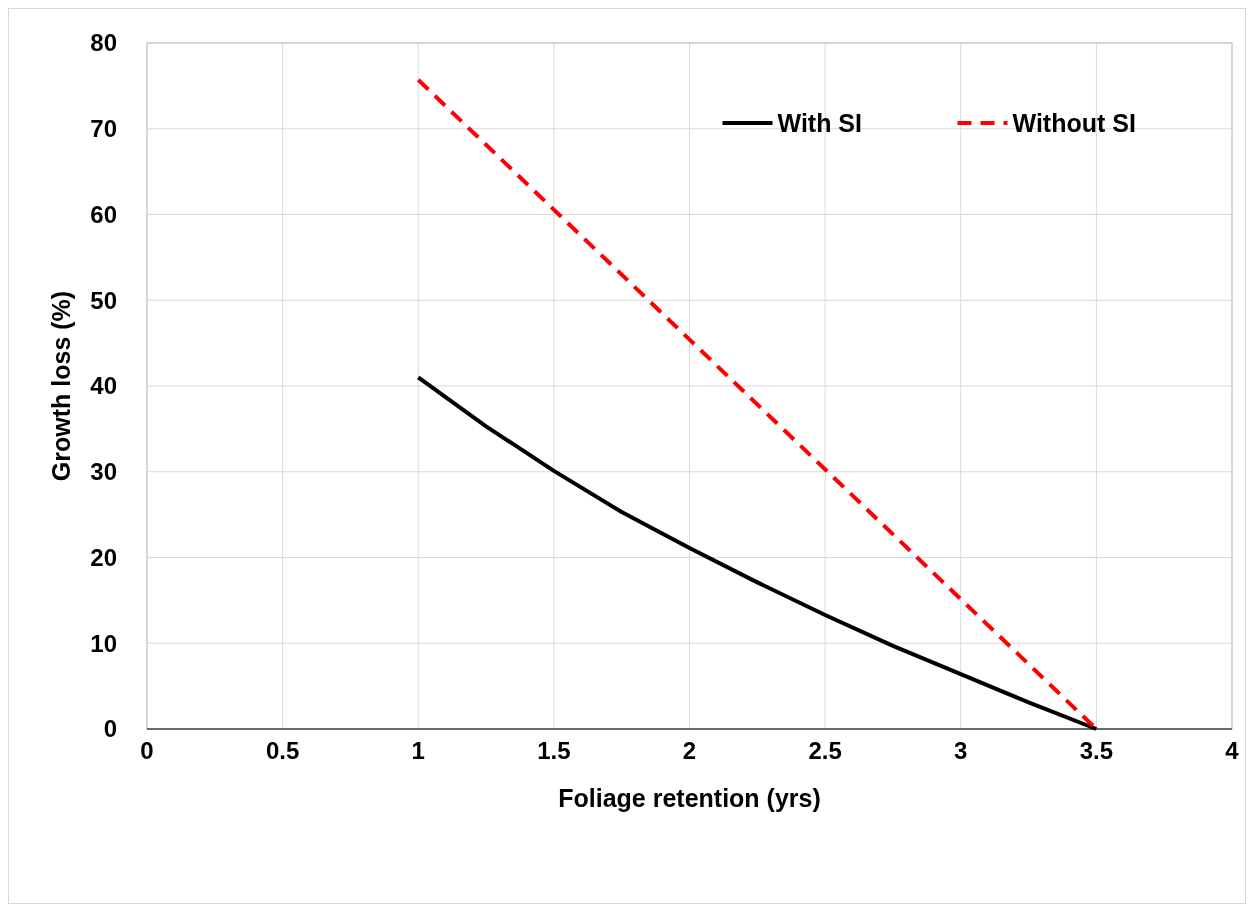 This screenshot has height=907, width=1249. What do you see at coordinates (819, 122) in the screenshot?
I see `legend-label: With SI` at bounding box center [819, 122].